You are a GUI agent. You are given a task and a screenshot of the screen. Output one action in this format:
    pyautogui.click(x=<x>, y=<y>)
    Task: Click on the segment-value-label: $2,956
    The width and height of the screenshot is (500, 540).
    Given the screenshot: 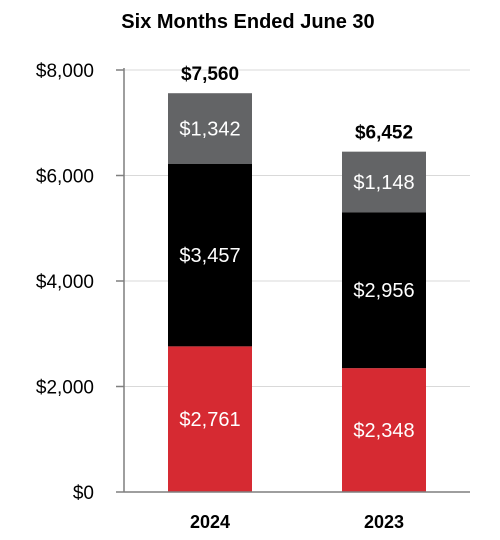 What is the action you would take?
    pyautogui.click(x=383, y=291)
    